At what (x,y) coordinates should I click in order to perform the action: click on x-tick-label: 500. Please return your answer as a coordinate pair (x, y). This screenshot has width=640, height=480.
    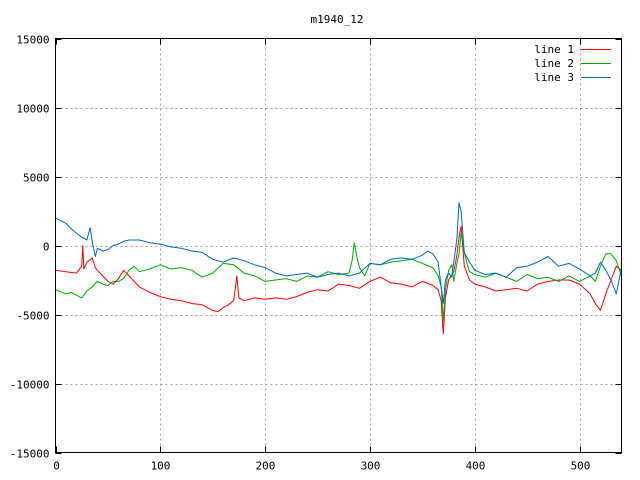
    Looking at the image, I should click on (581, 466).